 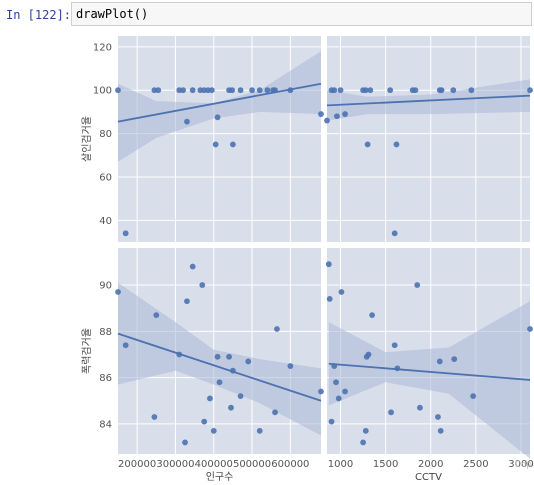 I want to click on x-tick-label: 200000, so click(x=137, y=464).